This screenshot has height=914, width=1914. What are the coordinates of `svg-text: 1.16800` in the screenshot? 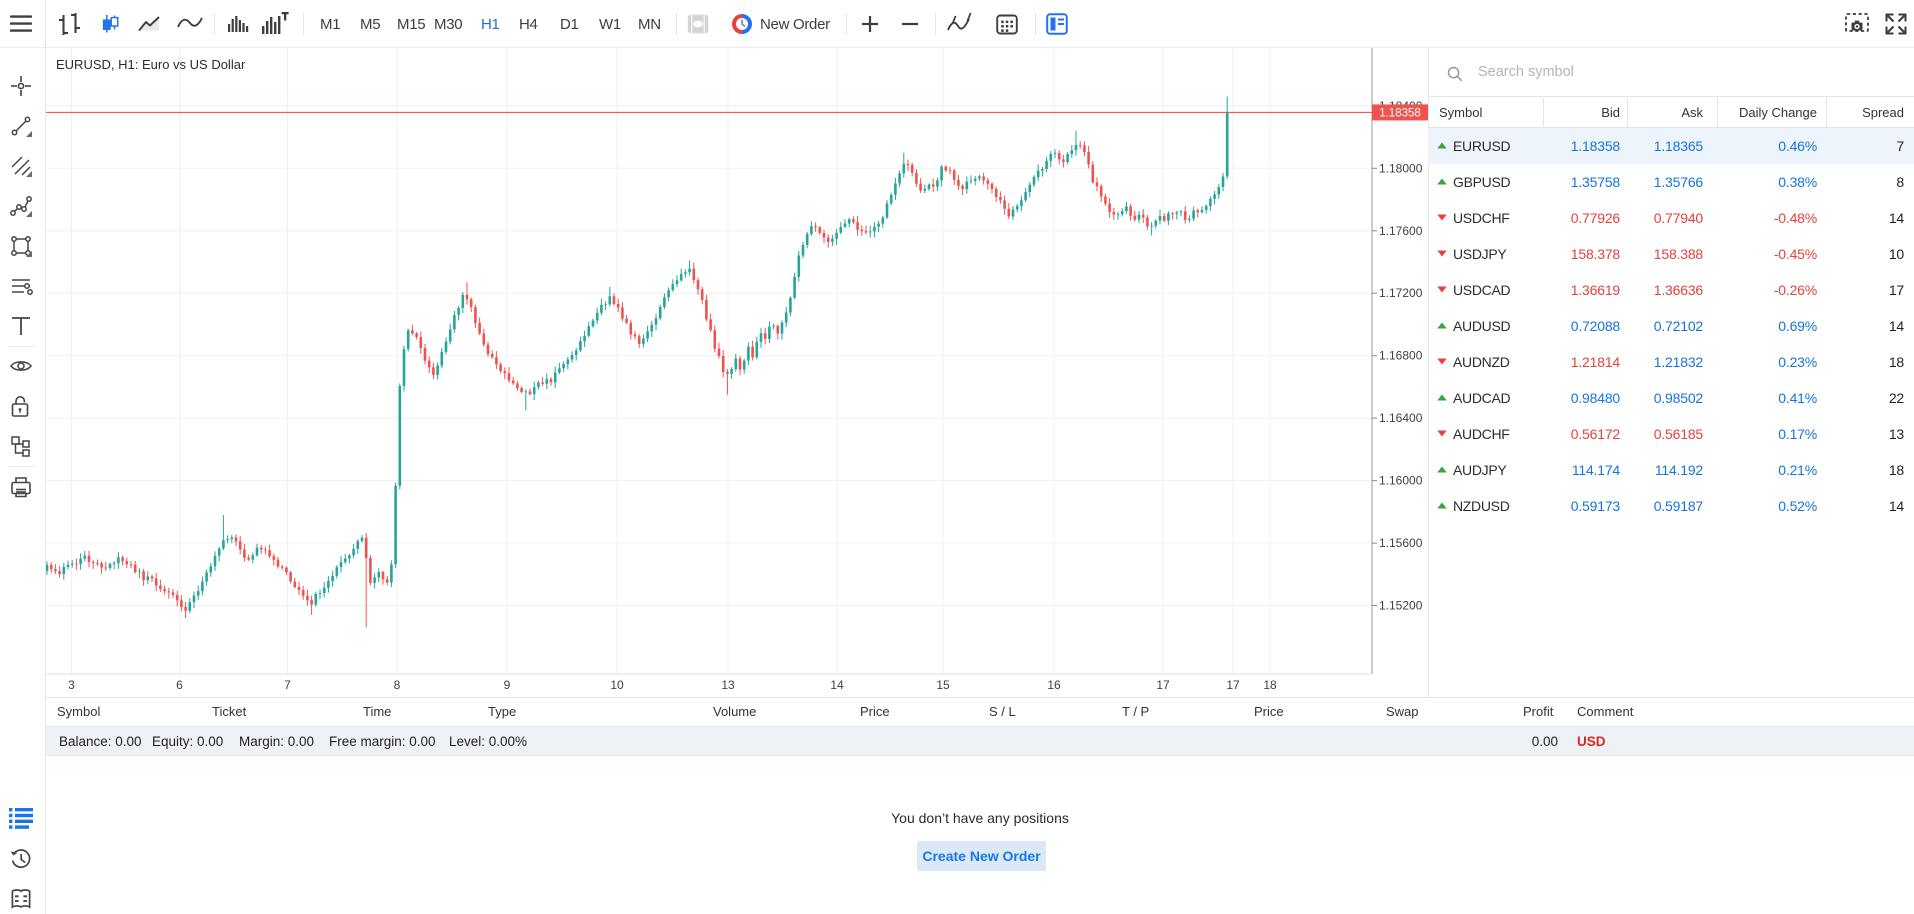 It's located at (1401, 356).